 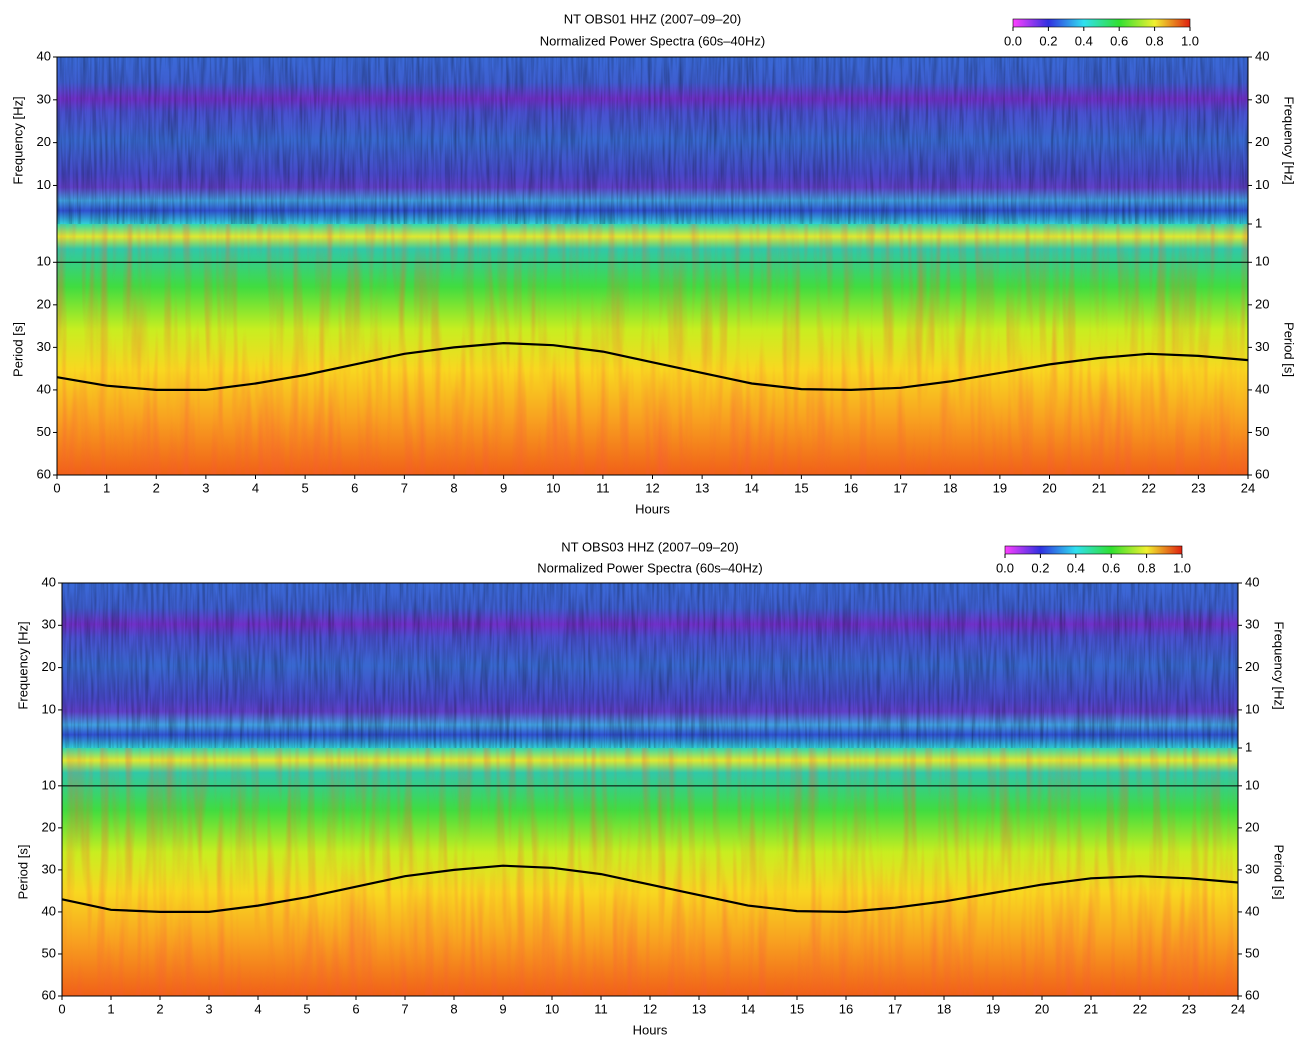 I want to click on colorbar-tick-label: 0.2, so click(x=1040, y=567).